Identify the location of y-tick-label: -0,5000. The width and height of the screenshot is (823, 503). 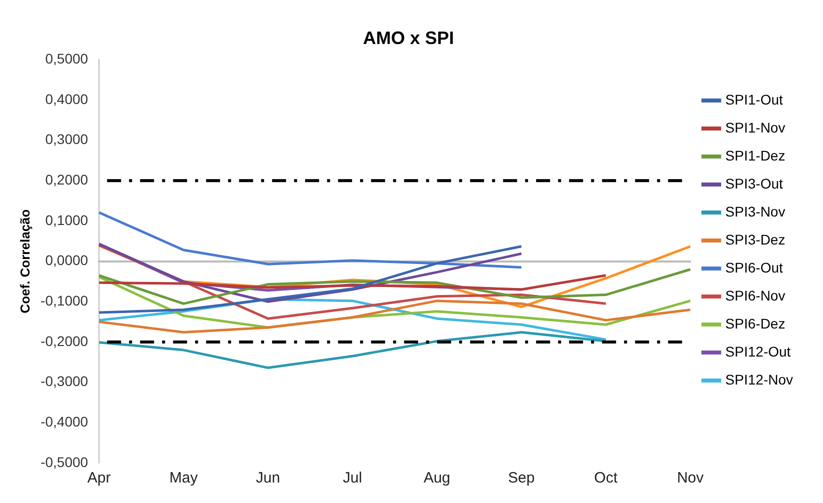
(64, 462).